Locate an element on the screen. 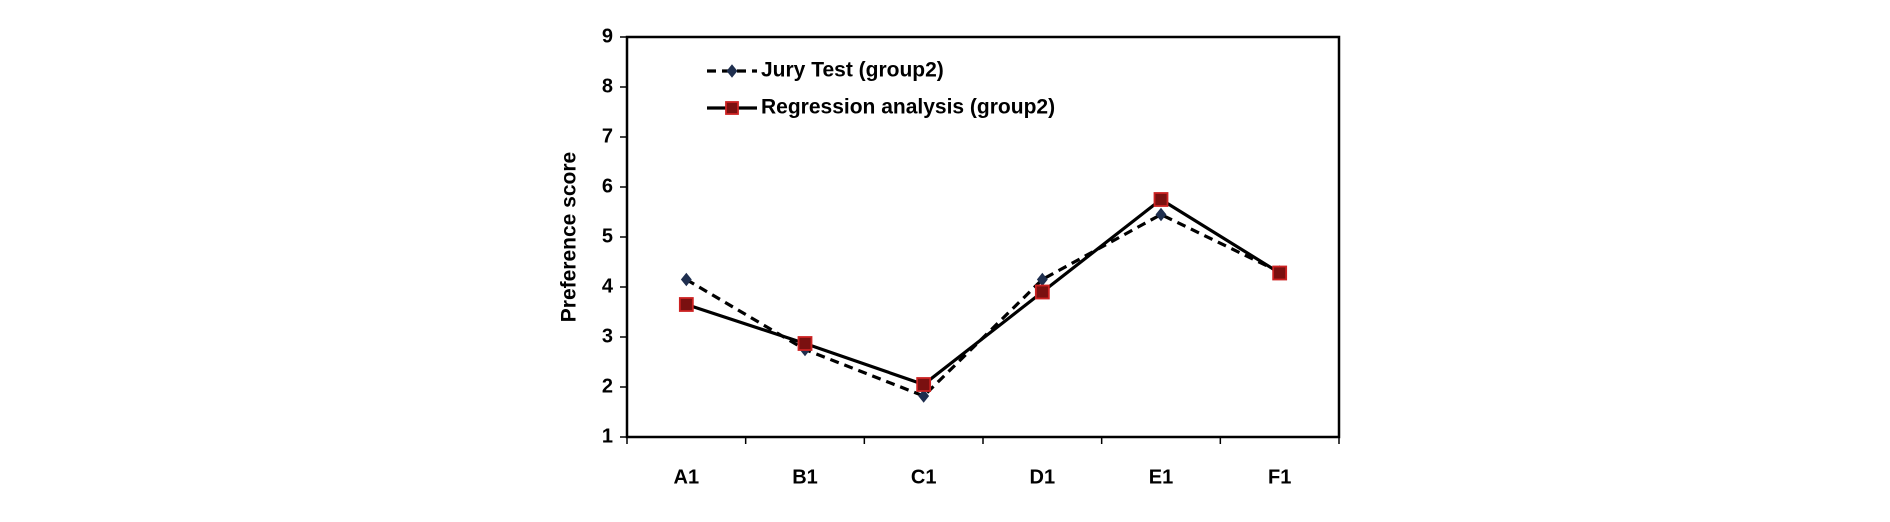 This screenshot has height=522, width=1890. y-tick-label: 3 is located at coordinates (607, 336).